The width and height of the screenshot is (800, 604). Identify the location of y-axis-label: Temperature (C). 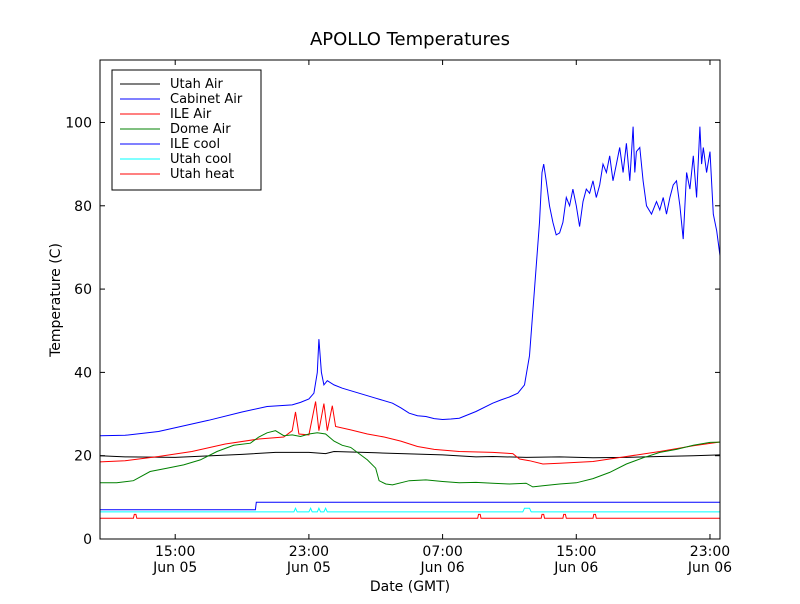
(56, 300).